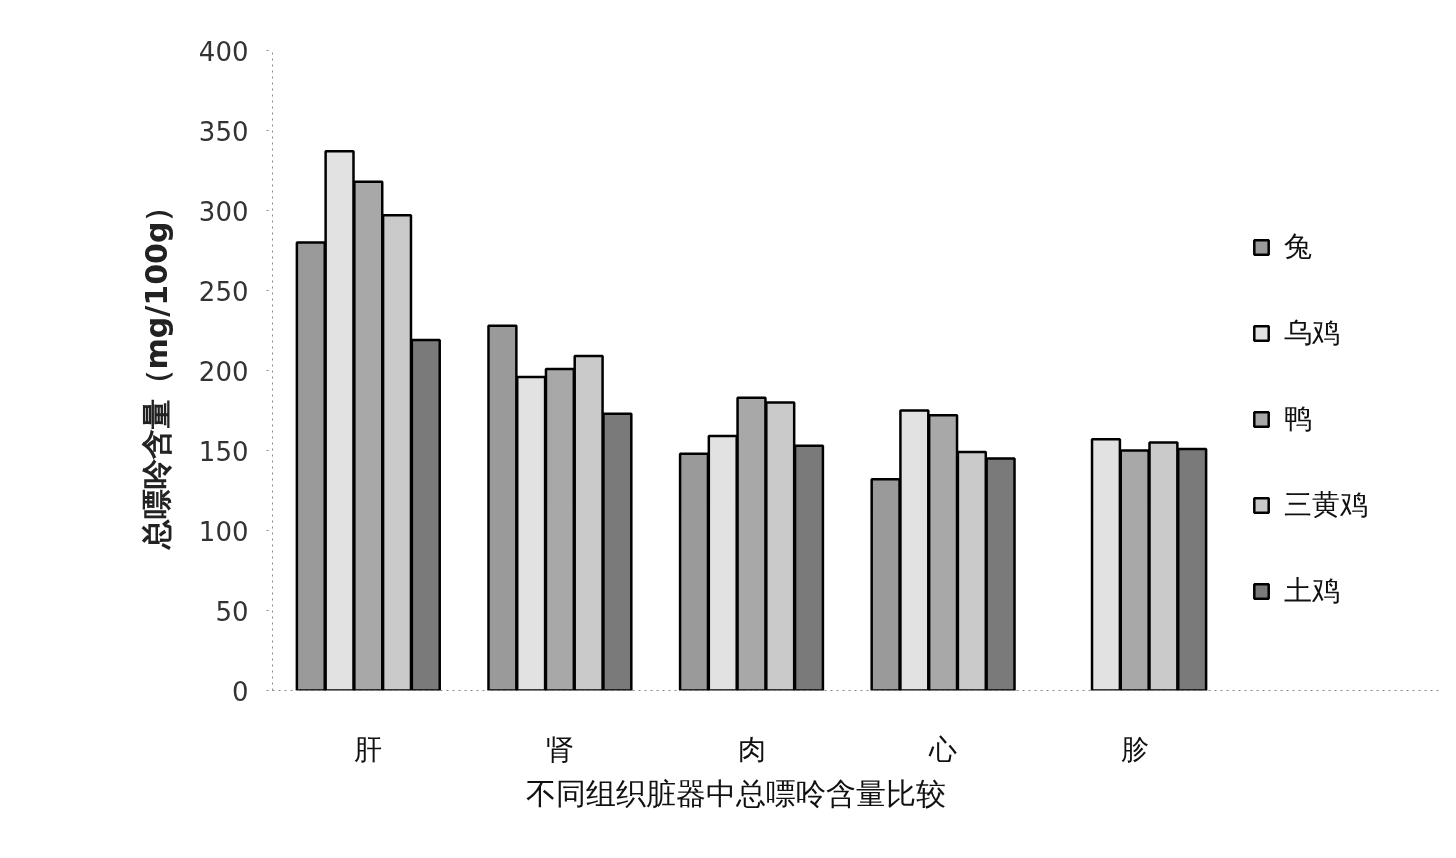 The height and width of the screenshot is (858, 1456). What do you see at coordinates (223, 211) in the screenshot?
I see `y-tick-label: 300` at bounding box center [223, 211].